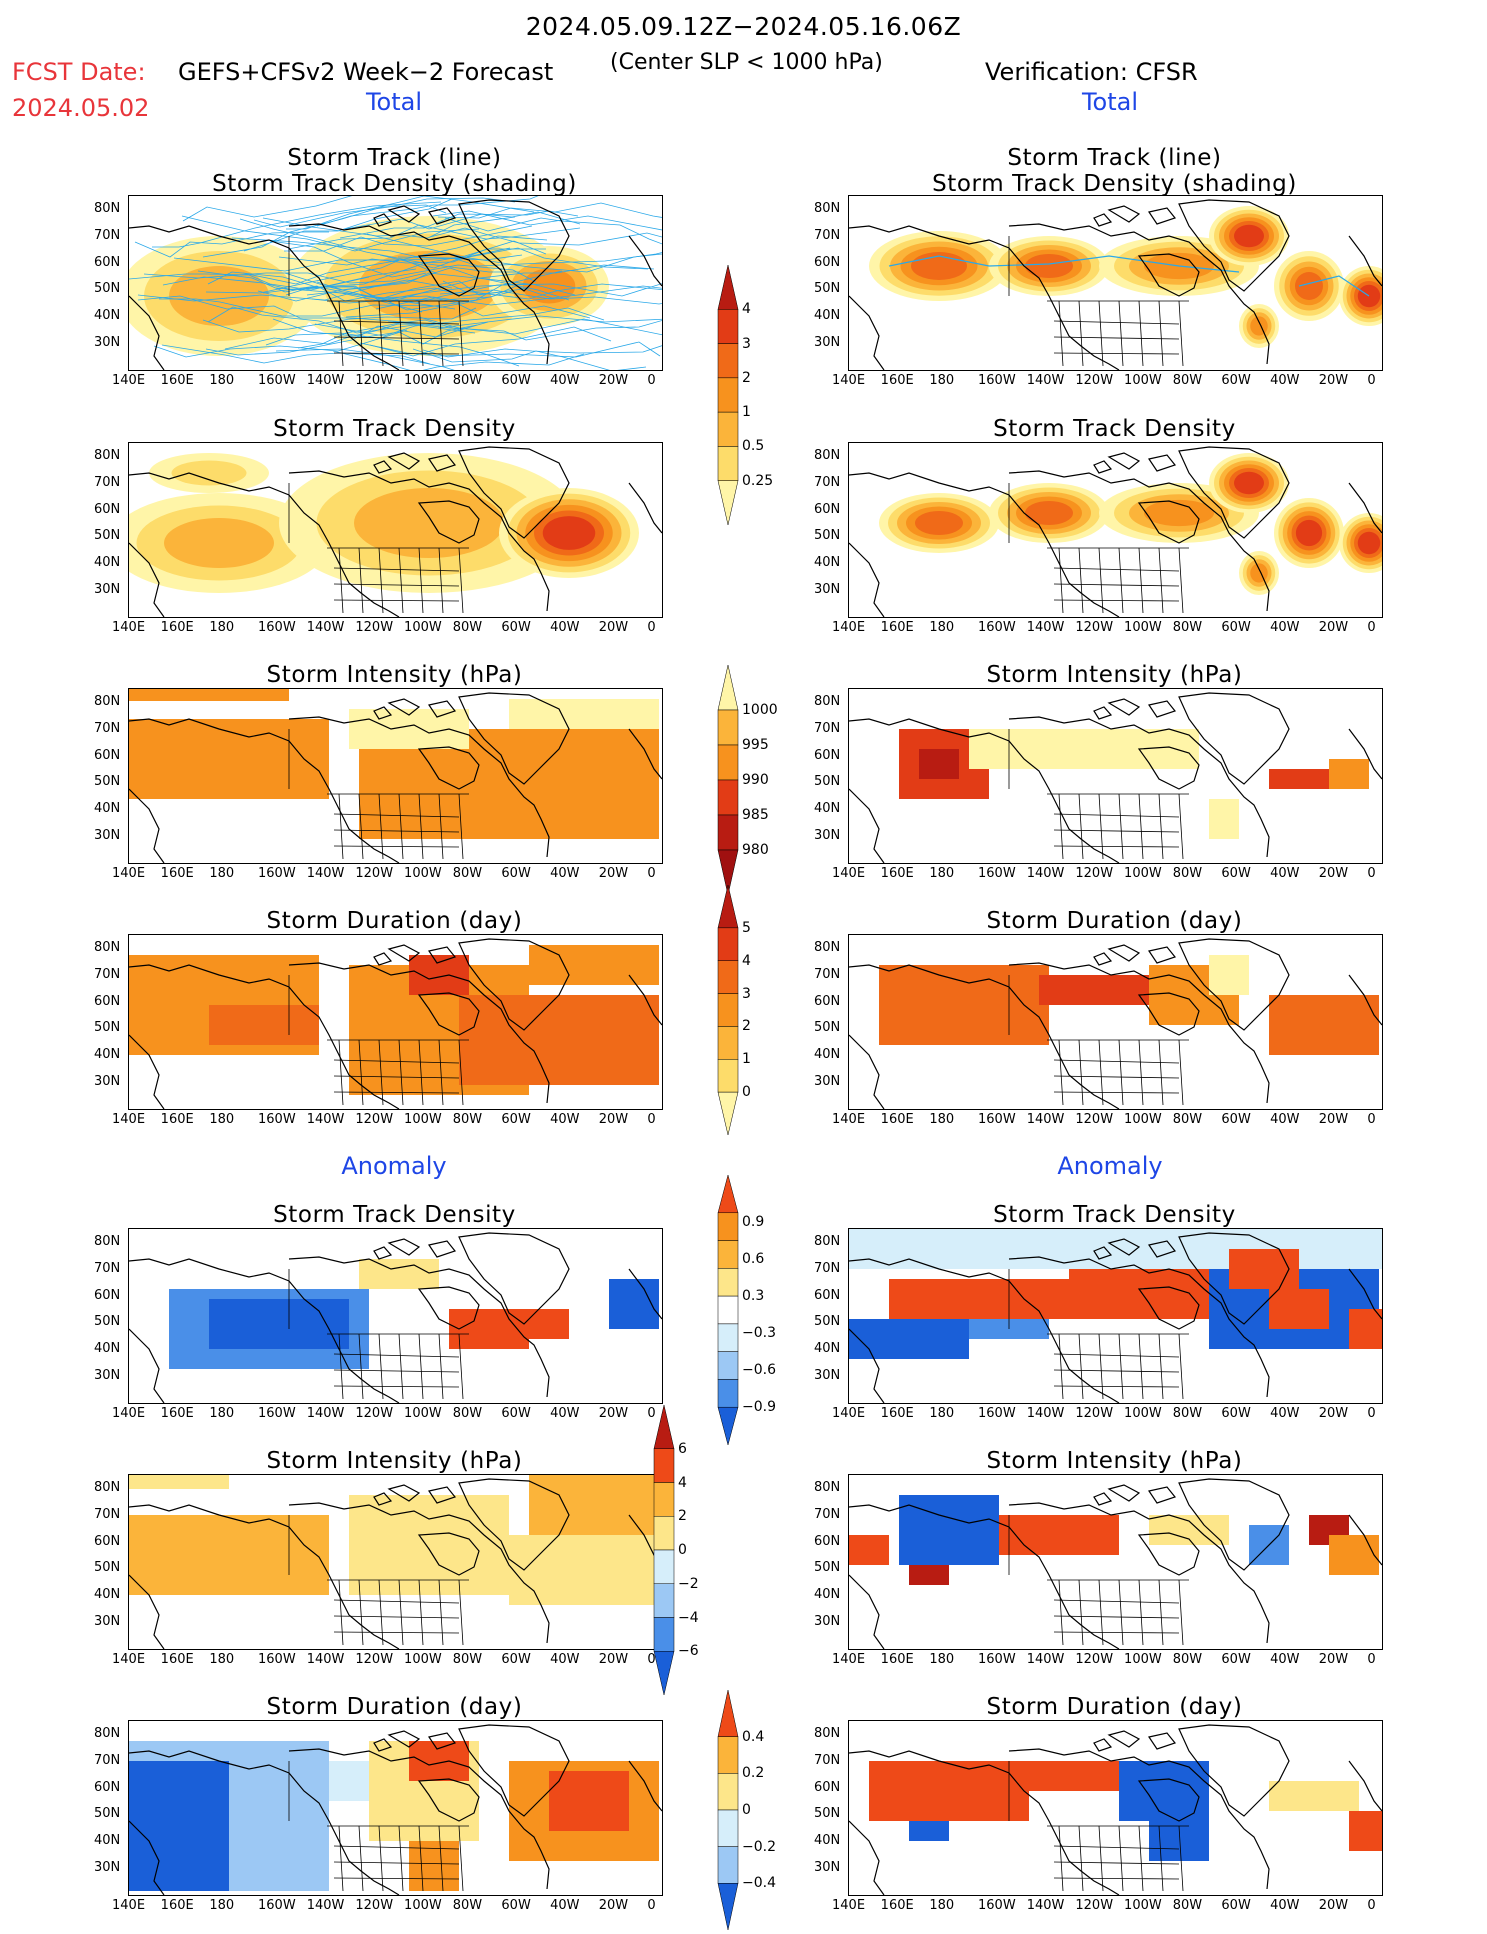 This screenshot has width=1487, height=1934. I want to click on panel-title: Storm Intensity (hPa), so click(394, 675).